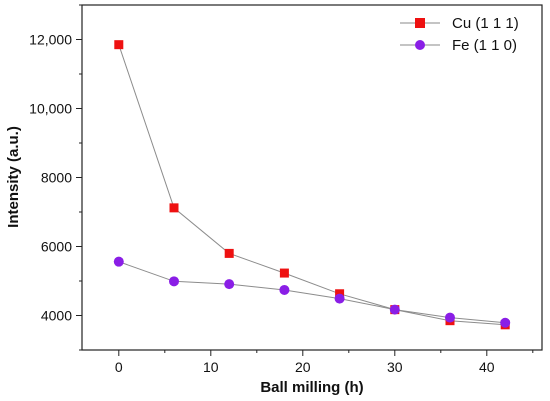  What do you see at coordinates (50, 109) in the screenshot?
I see `y-tick-label: 10,000` at bounding box center [50, 109].